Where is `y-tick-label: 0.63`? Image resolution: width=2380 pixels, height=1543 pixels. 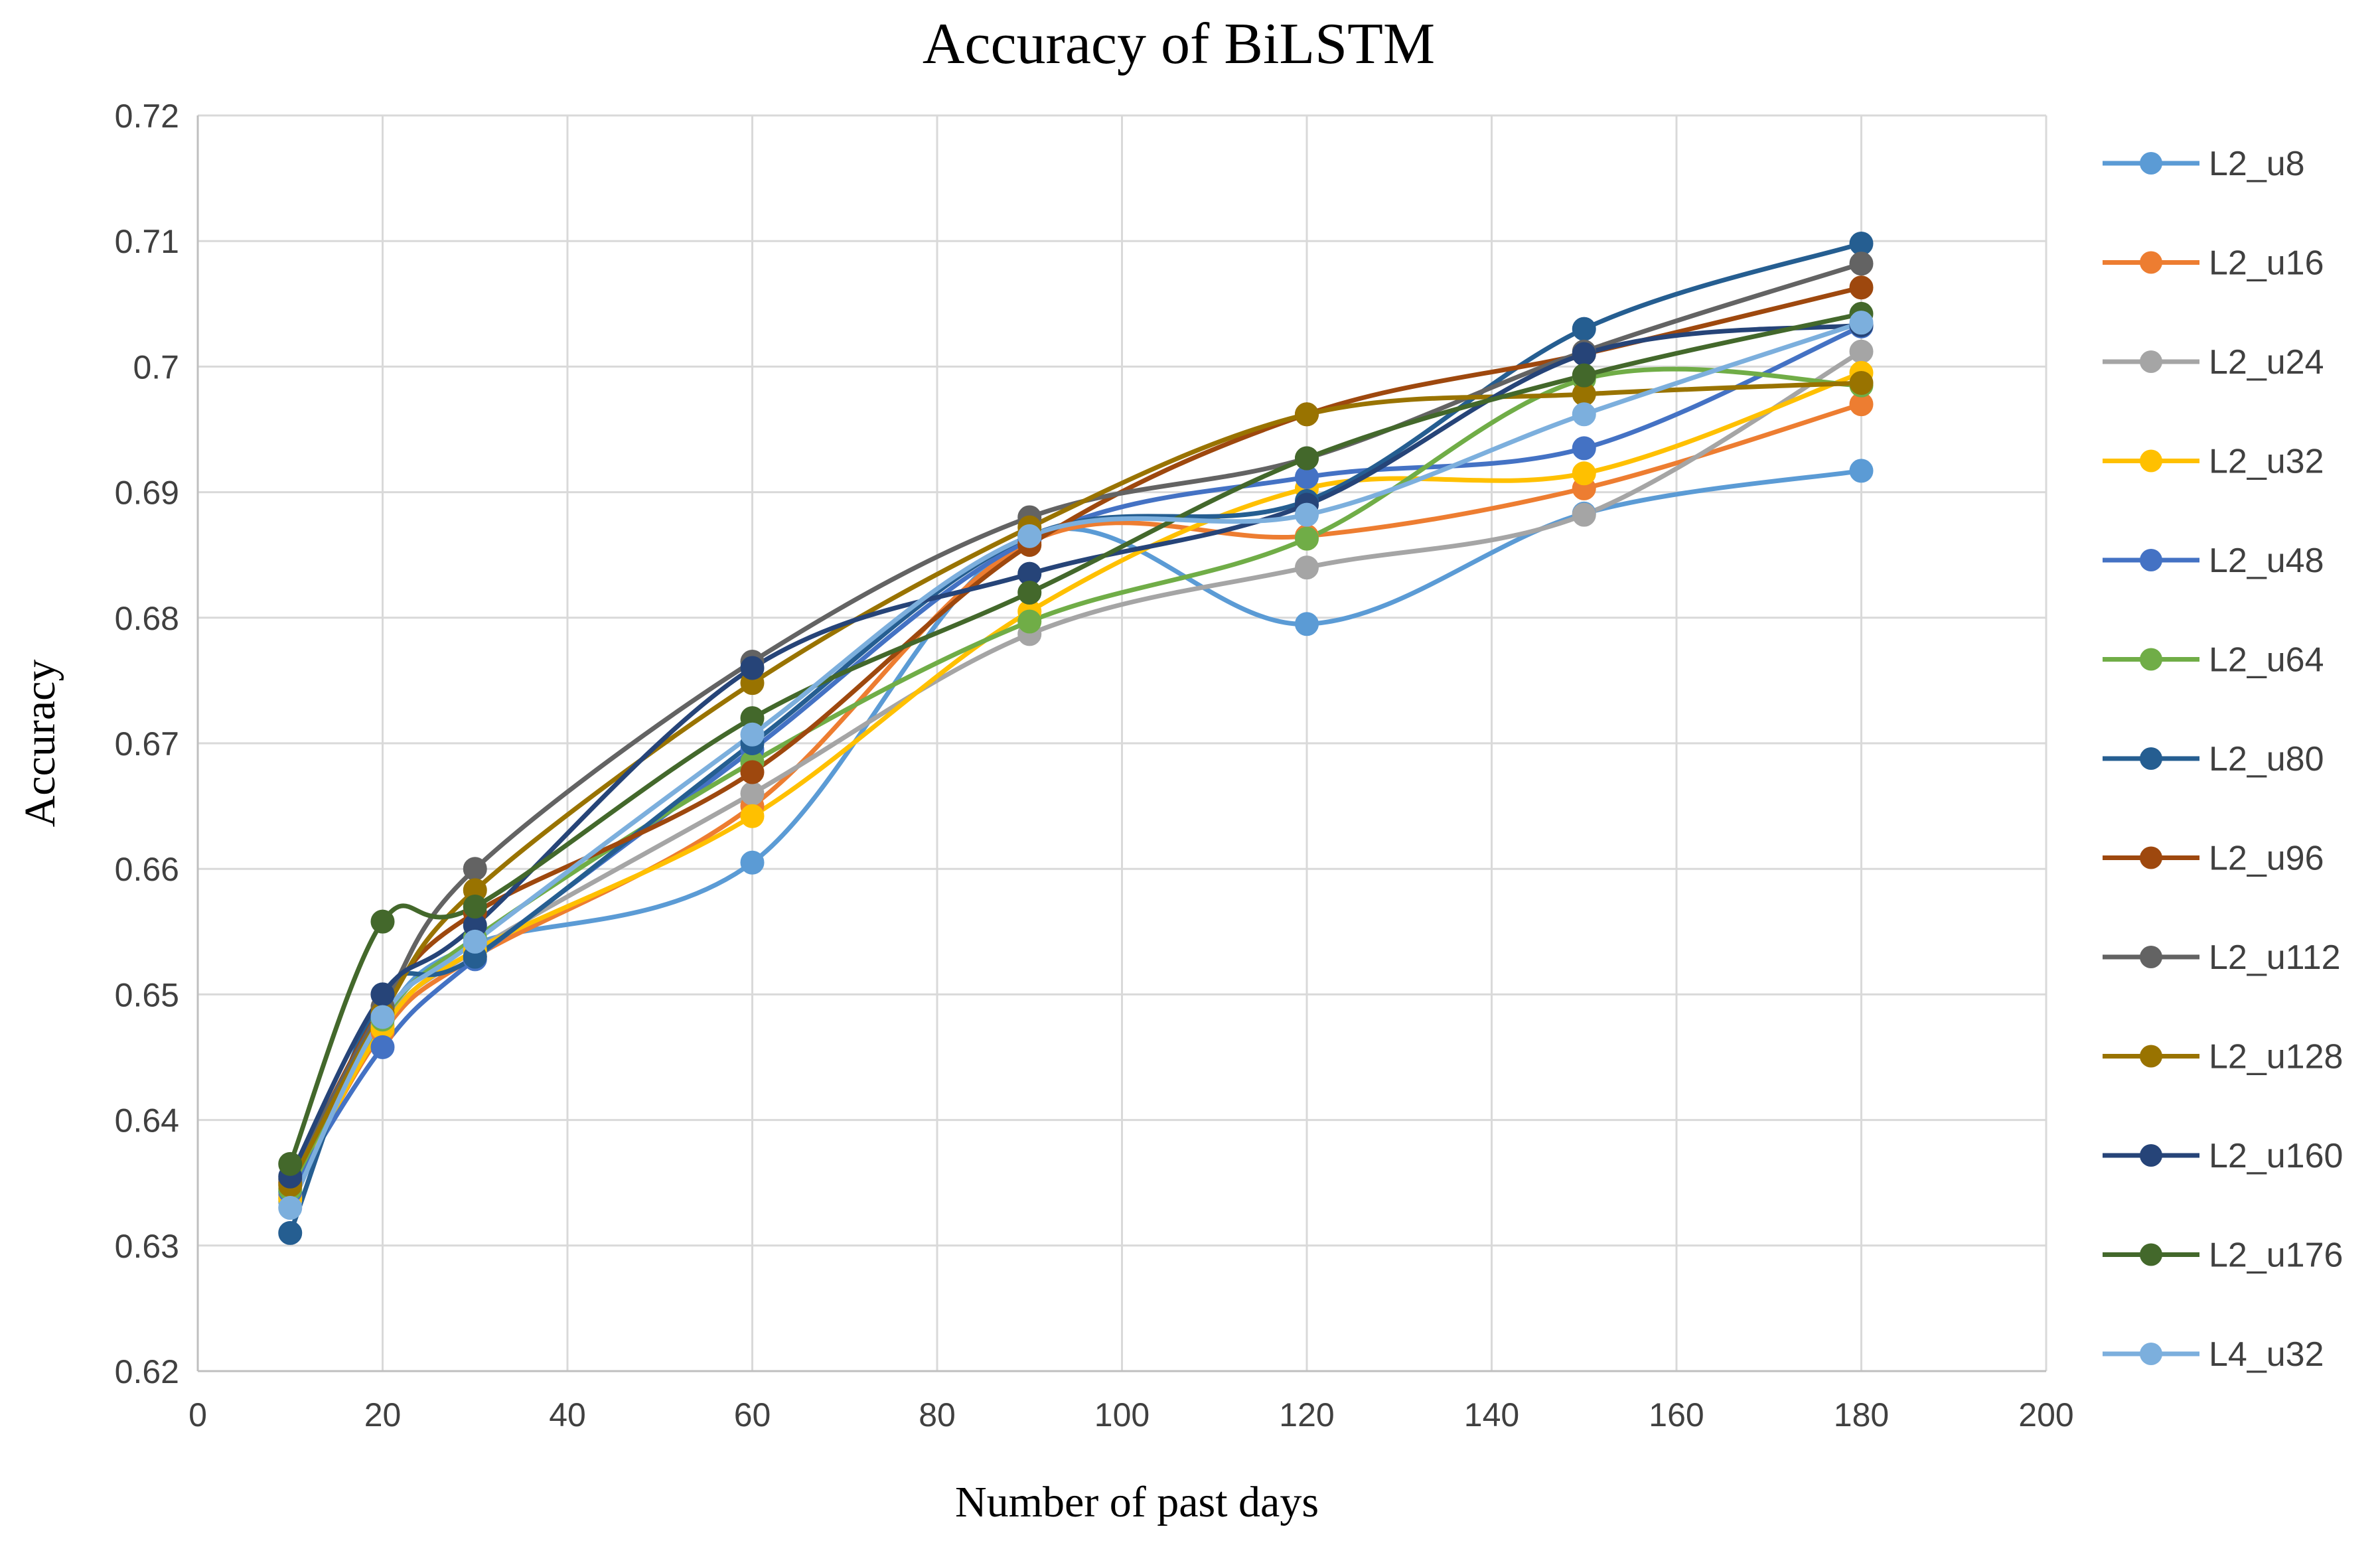
y-tick-label: 0.63 is located at coordinates (147, 1246).